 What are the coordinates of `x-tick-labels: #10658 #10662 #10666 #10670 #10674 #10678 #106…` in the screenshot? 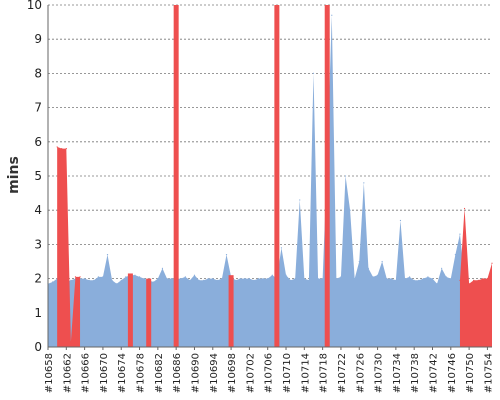 It's located at (269, 373).